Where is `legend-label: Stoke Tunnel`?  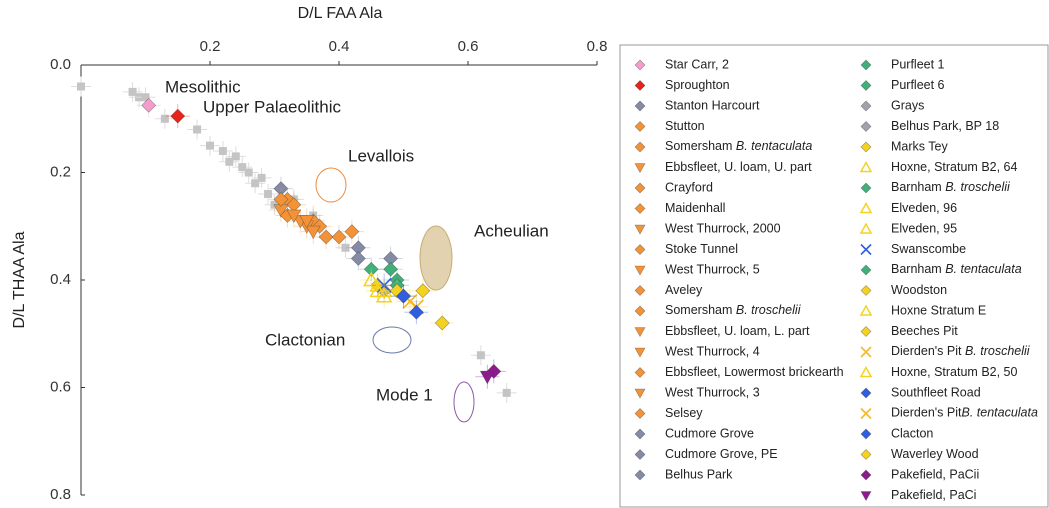
legend-label: Stoke Tunnel is located at coordinates (701, 249).